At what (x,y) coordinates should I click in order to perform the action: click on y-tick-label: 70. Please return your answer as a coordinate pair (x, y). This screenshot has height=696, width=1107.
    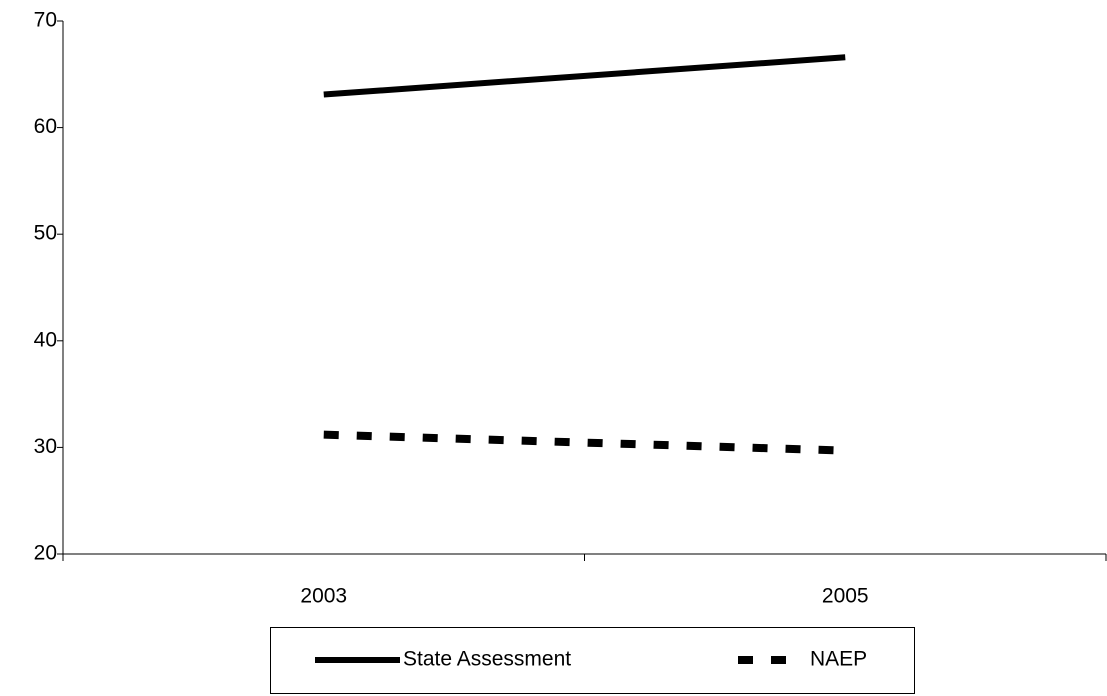
    Looking at the image, I should click on (45, 20).